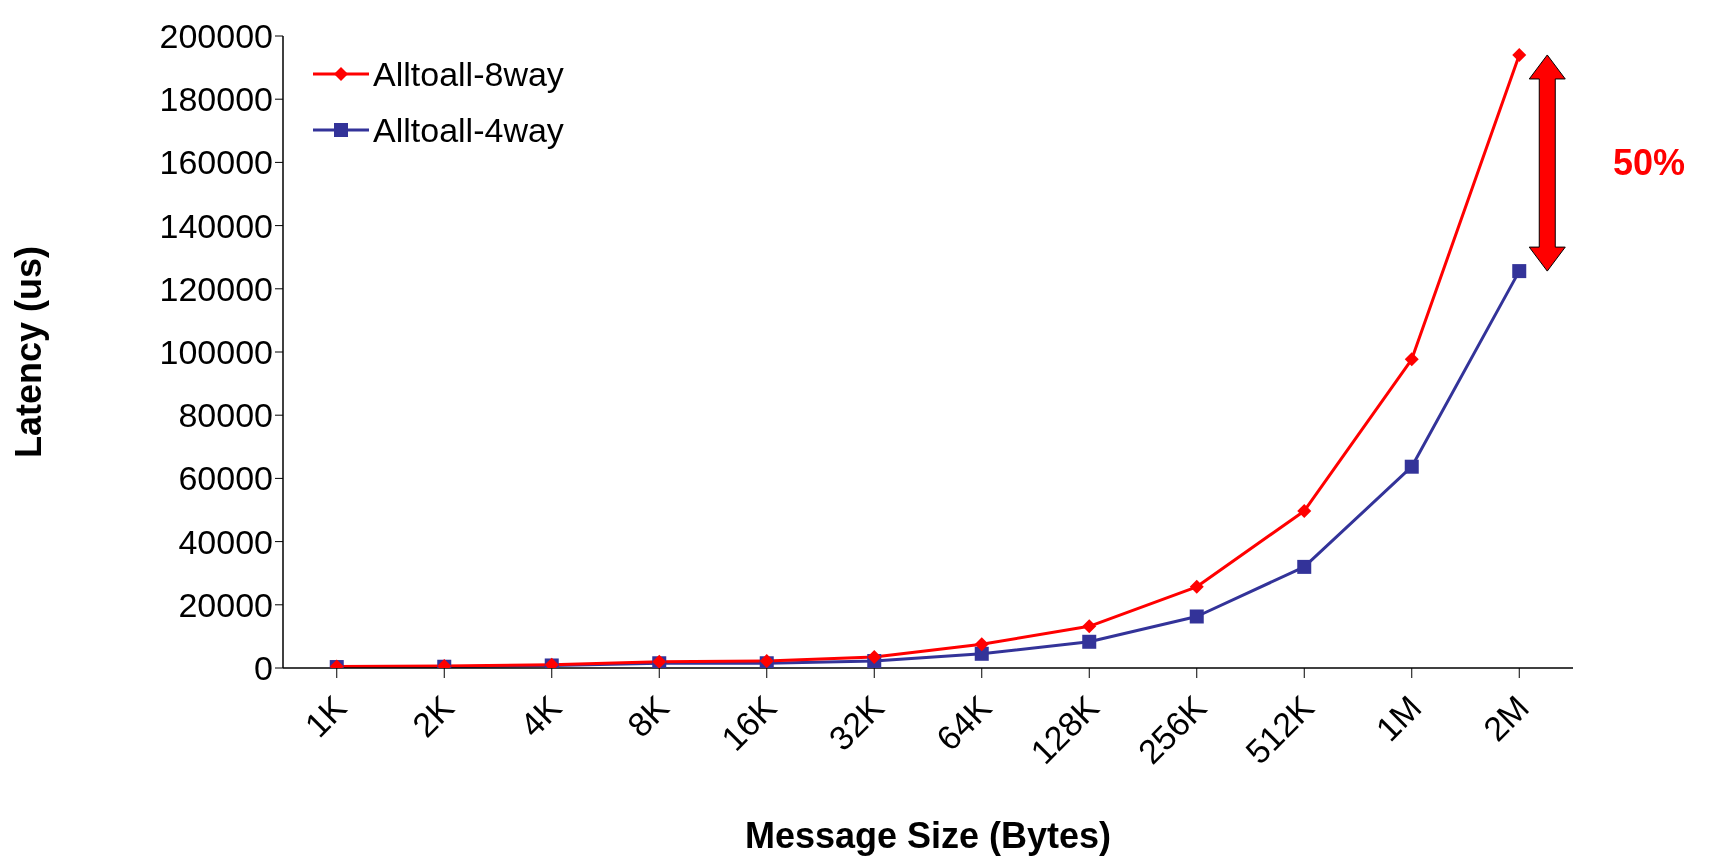 The width and height of the screenshot is (1721, 865). I want to click on text: 50%, so click(1649, 163).